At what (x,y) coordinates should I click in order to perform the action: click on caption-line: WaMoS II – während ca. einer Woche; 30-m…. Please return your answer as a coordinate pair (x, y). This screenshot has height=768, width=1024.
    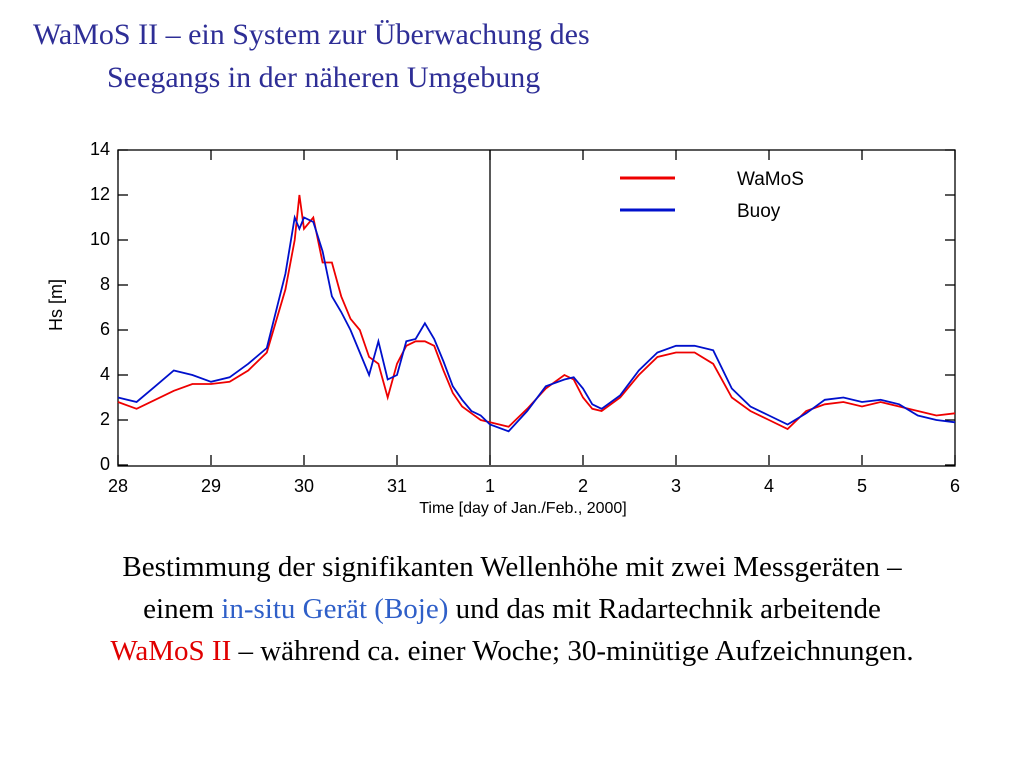
    Looking at the image, I should click on (511, 651).